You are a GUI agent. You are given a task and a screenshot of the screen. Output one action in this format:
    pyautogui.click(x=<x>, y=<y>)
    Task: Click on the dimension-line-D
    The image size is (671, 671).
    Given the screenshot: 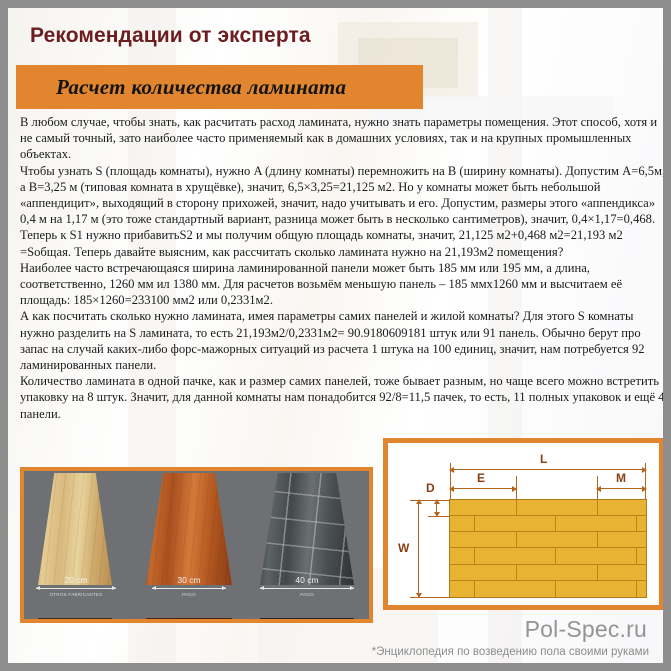 What is the action you would take?
    pyautogui.click(x=436, y=508)
    